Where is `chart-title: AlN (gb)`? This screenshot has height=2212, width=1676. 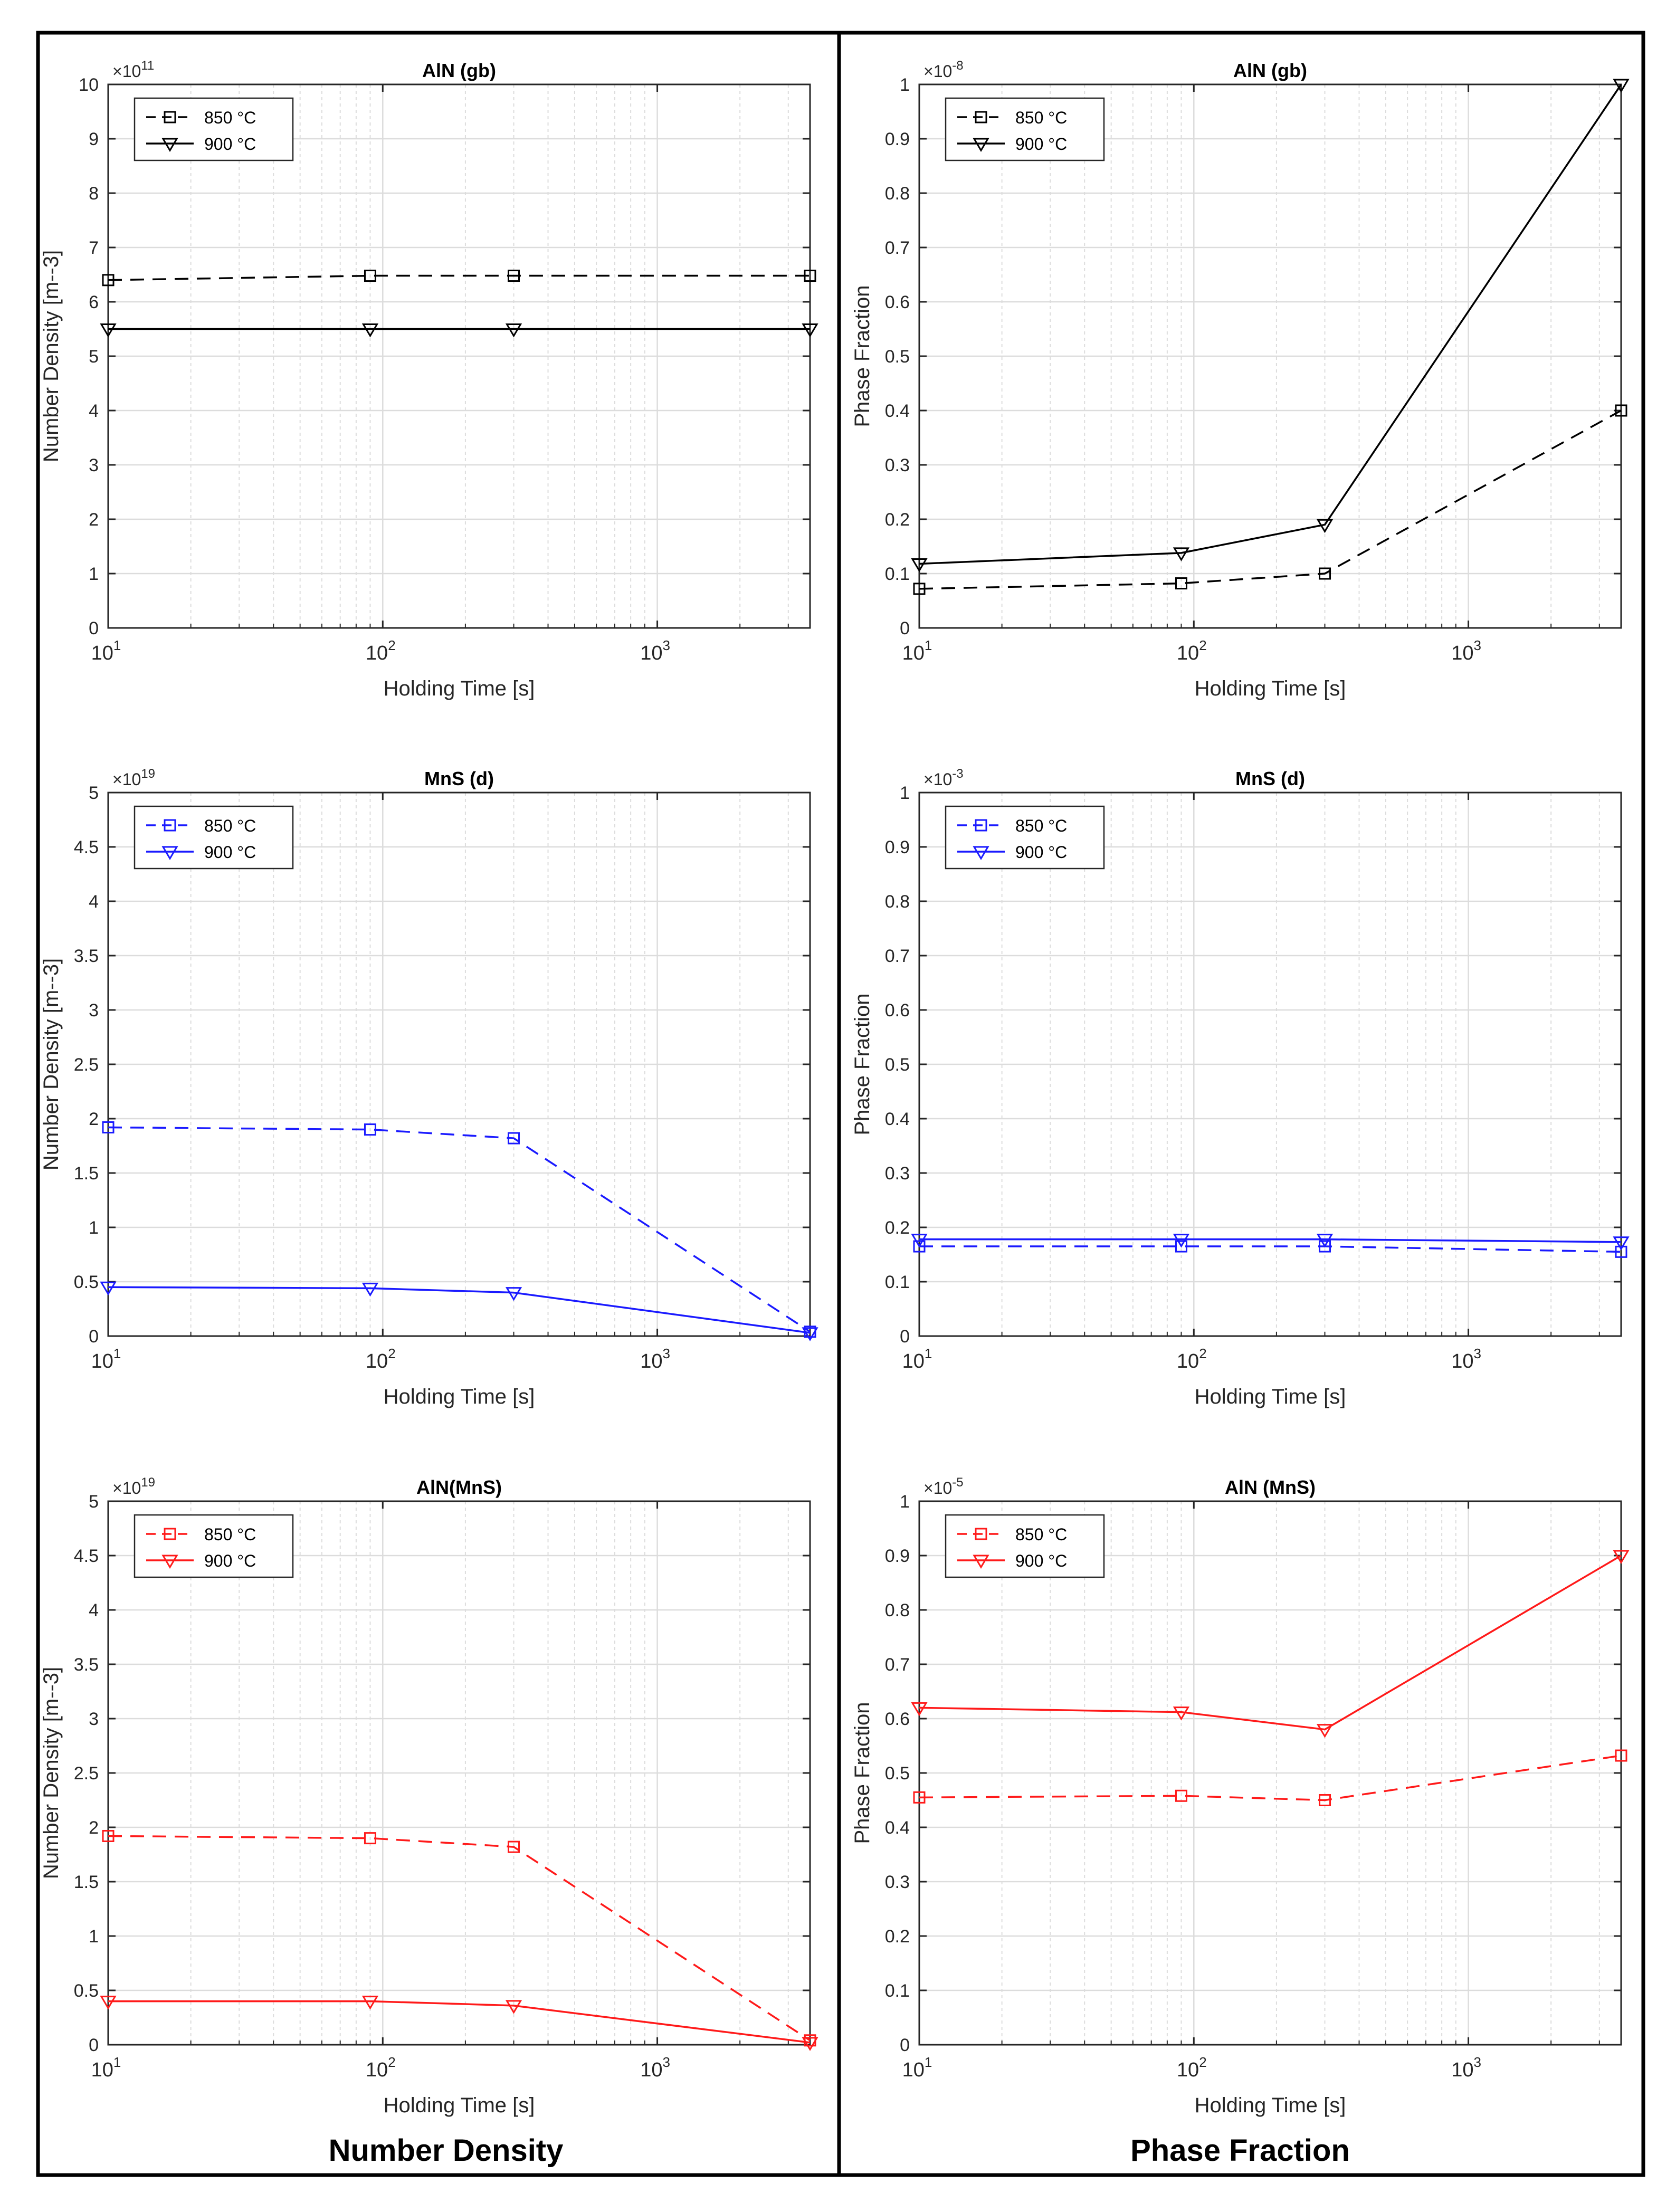
chart-title: AlN (gb) is located at coordinates (459, 71).